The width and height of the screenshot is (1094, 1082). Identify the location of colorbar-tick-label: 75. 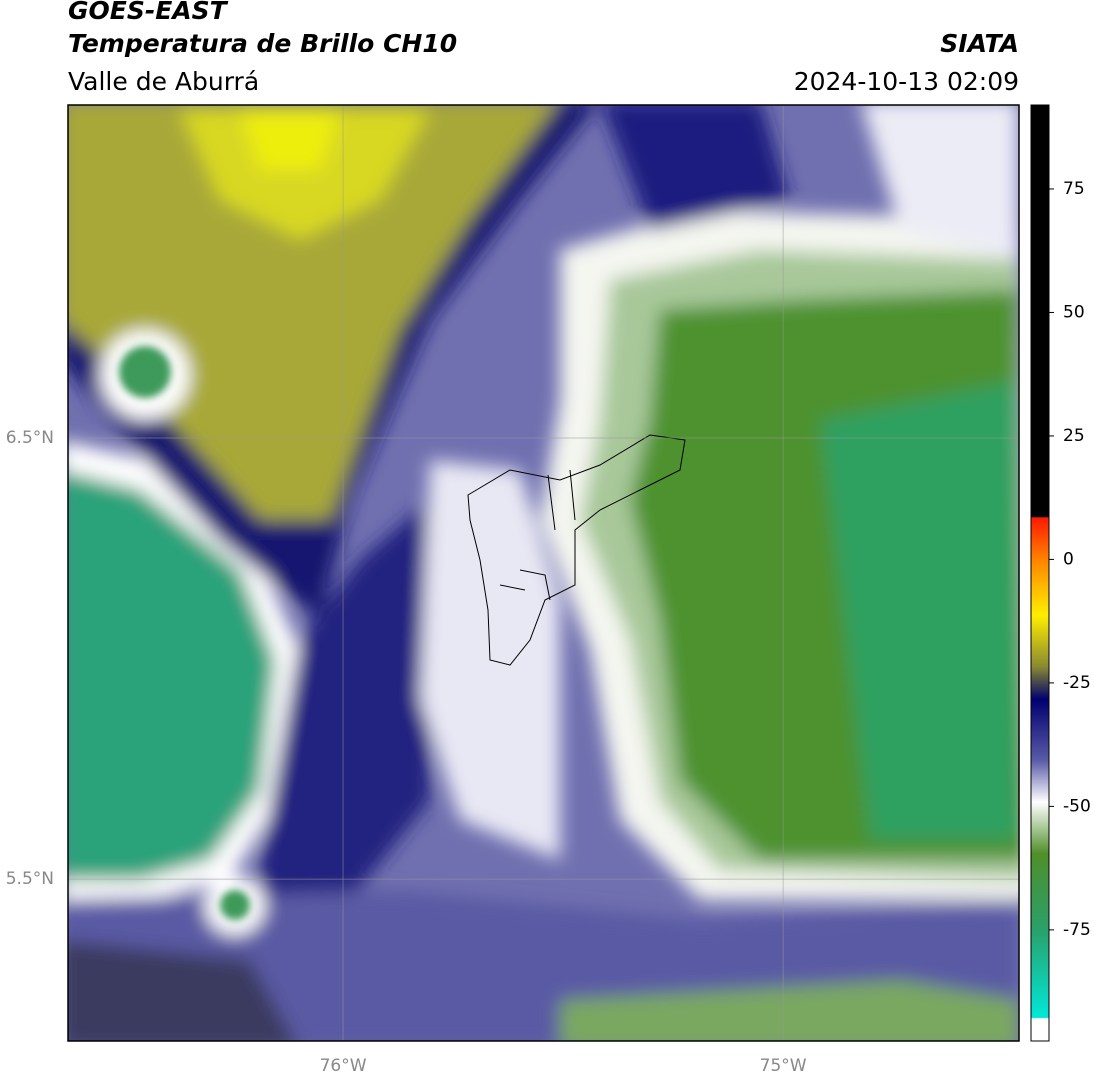
(1074, 189).